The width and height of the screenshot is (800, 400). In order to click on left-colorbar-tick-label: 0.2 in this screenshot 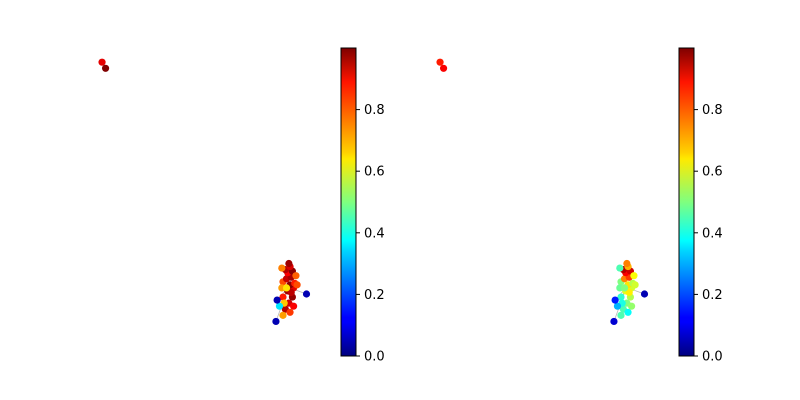, I will do `click(374, 295)`.